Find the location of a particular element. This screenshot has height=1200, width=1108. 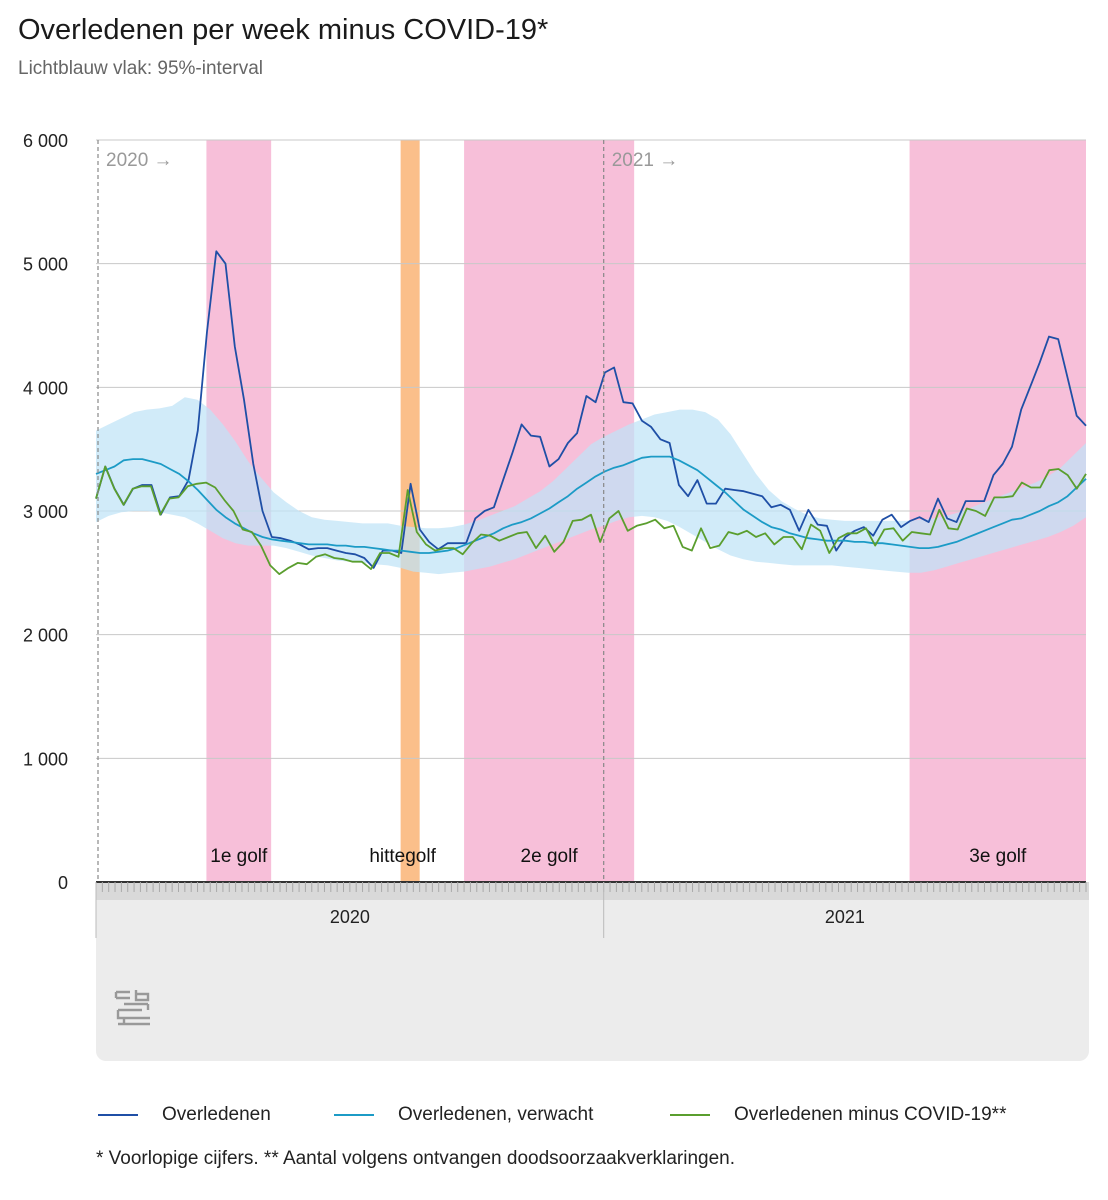

legend-item-verwacht: Overledenen, verwacht is located at coordinates (463, 1115).